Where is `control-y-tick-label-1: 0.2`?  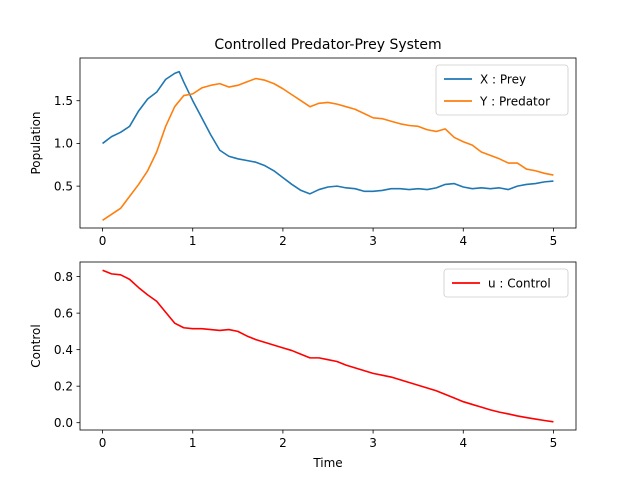
control-y-tick-label-1: 0.2 is located at coordinates (63, 386).